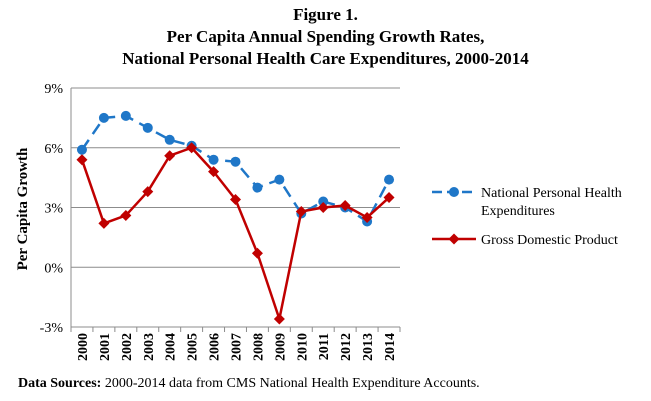 The width and height of the screenshot is (651, 401). I want to click on x-tick-label: 2001, so click(105, 347).